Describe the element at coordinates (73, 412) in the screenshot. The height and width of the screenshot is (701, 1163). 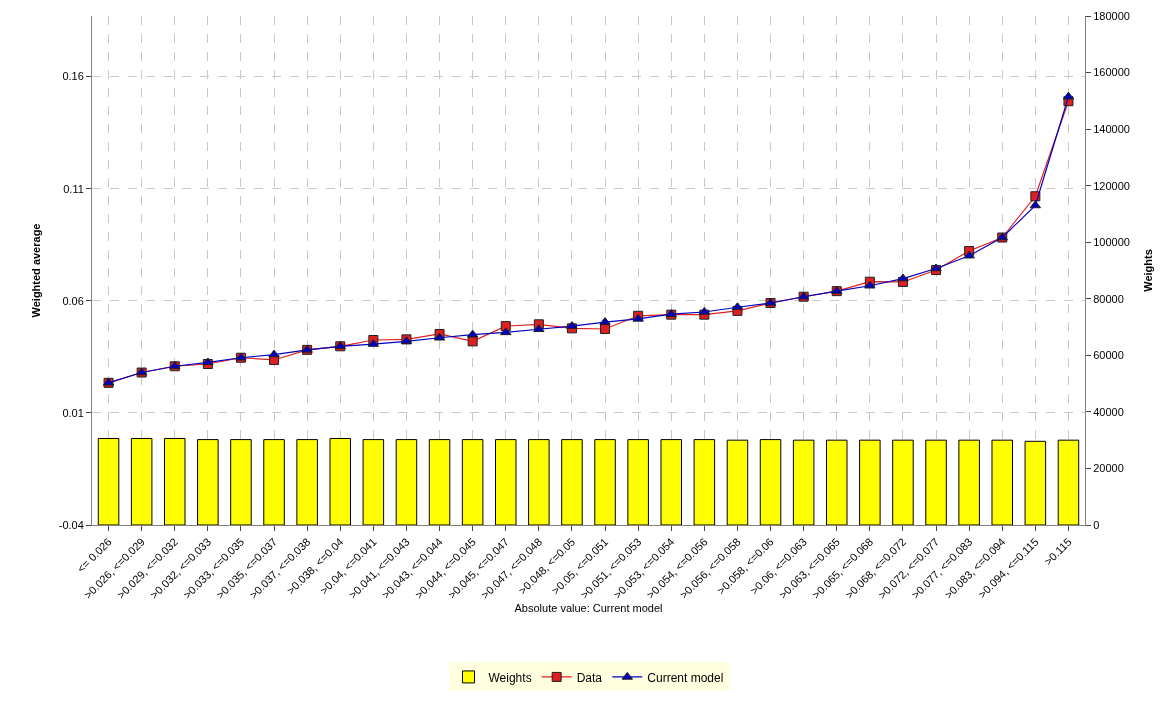
I see `y-tick-label: 0.01` at that location.